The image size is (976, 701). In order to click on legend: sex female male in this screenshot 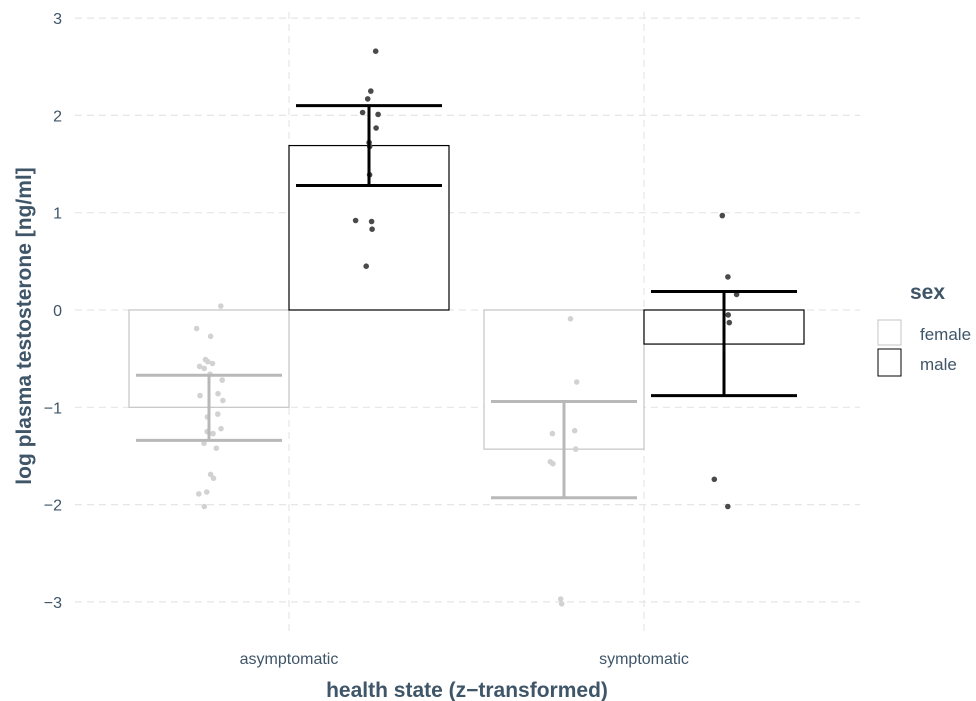, I will do `click(924, 329)`.